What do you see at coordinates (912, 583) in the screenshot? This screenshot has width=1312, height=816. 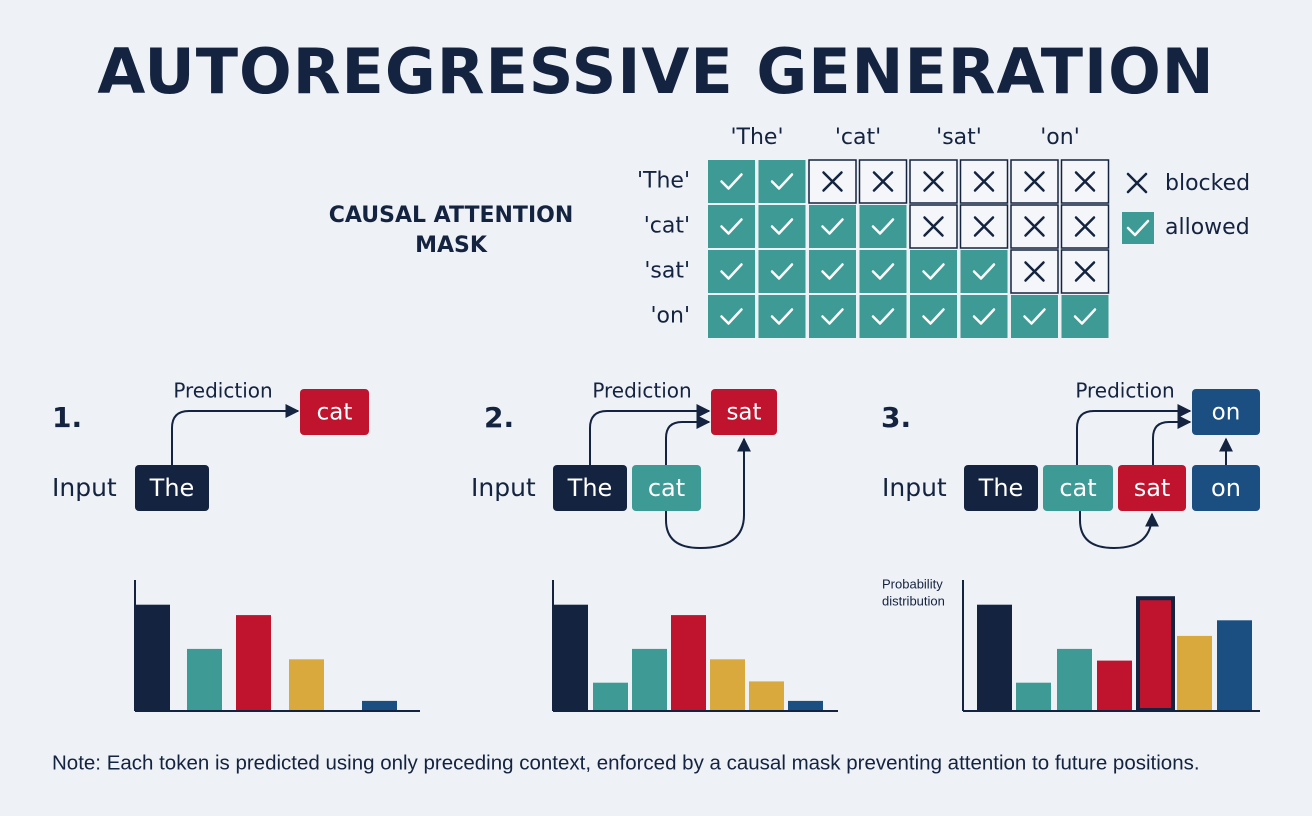 I see `distribution-label: Probability` at bounding box center [912, 583].